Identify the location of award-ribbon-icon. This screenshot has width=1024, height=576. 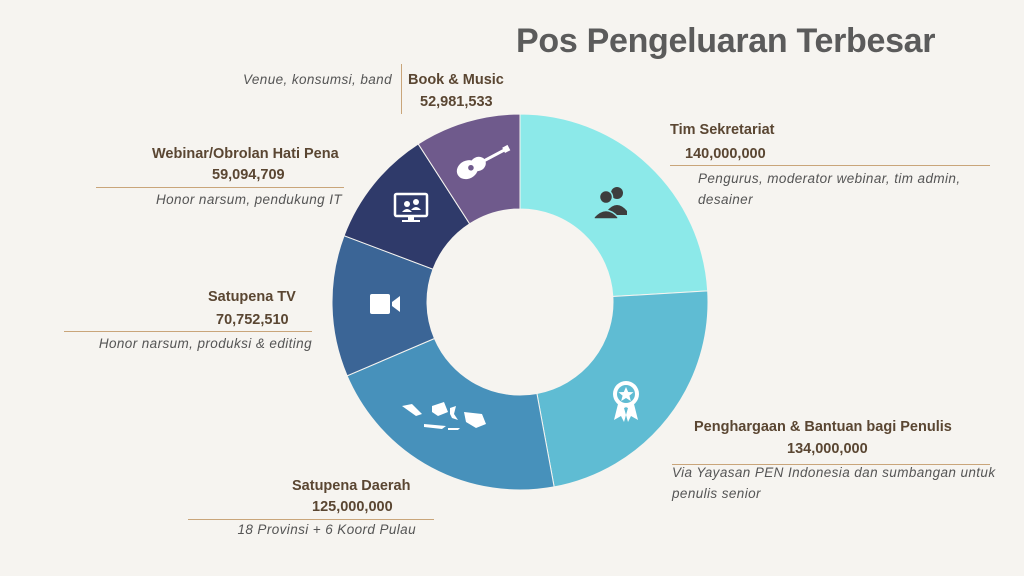
(626, 401).